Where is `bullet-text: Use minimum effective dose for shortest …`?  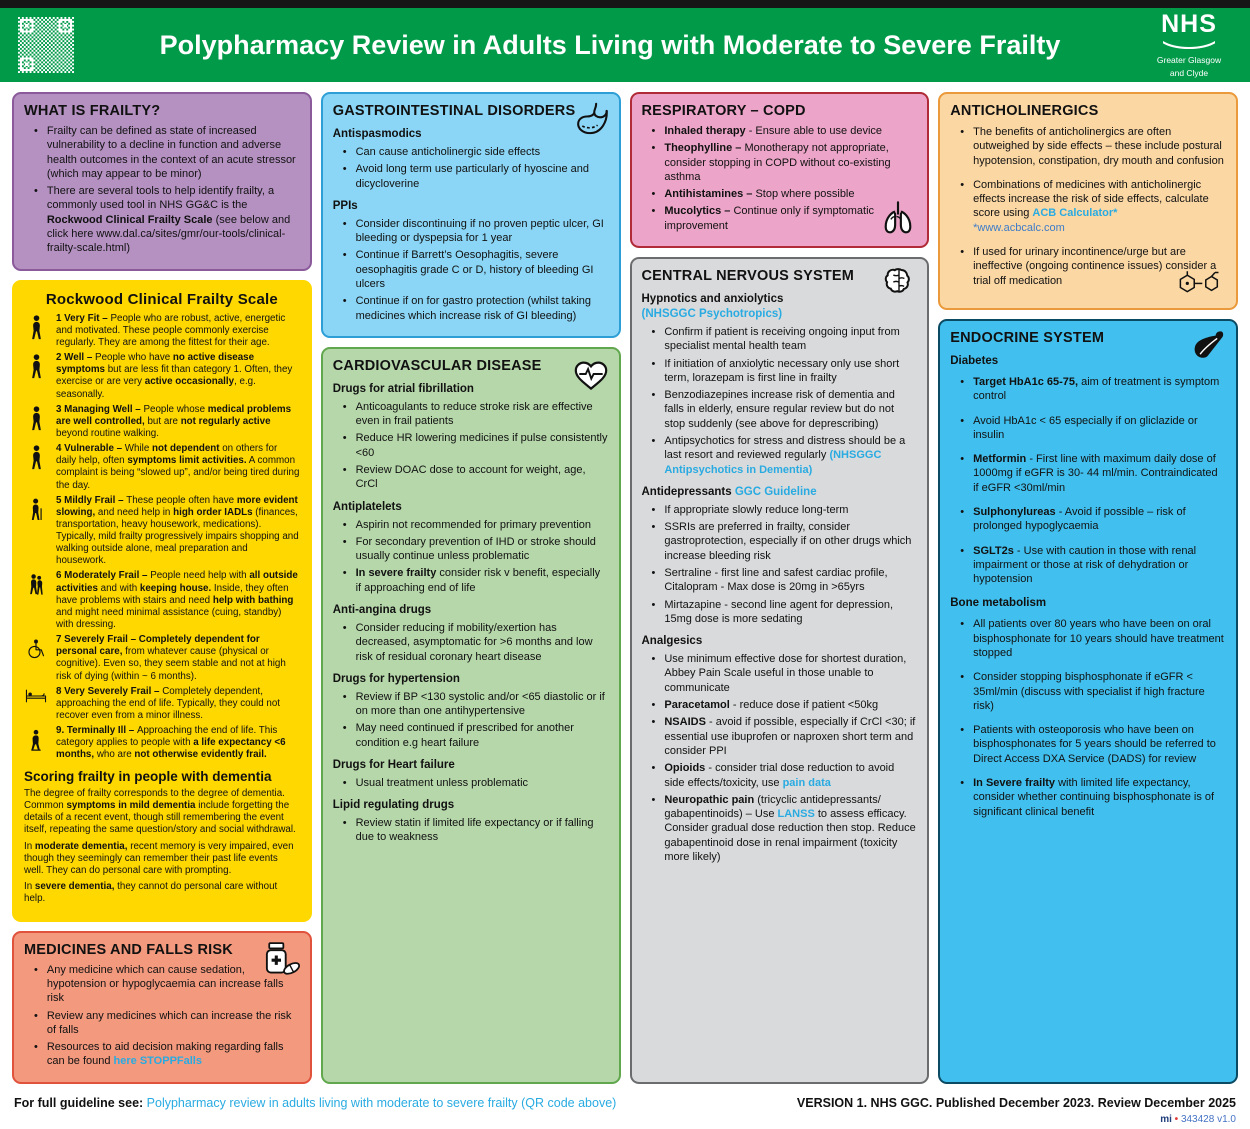 bullet-text: Use minimum effective dose for shortest … is located at coordinates (790, 673).